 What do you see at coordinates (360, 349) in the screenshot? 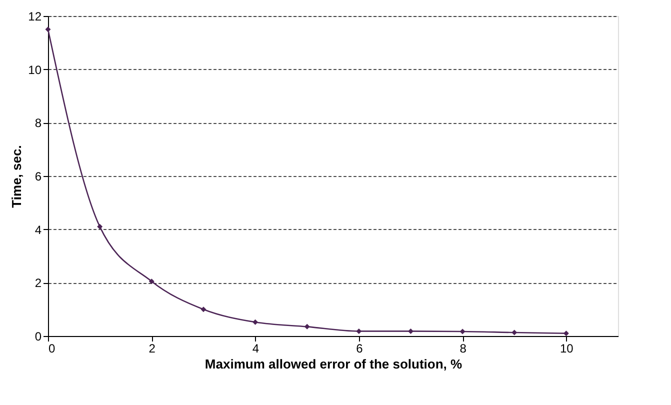
I see `x-tick-label: 6` at bounding box center [360, 349].